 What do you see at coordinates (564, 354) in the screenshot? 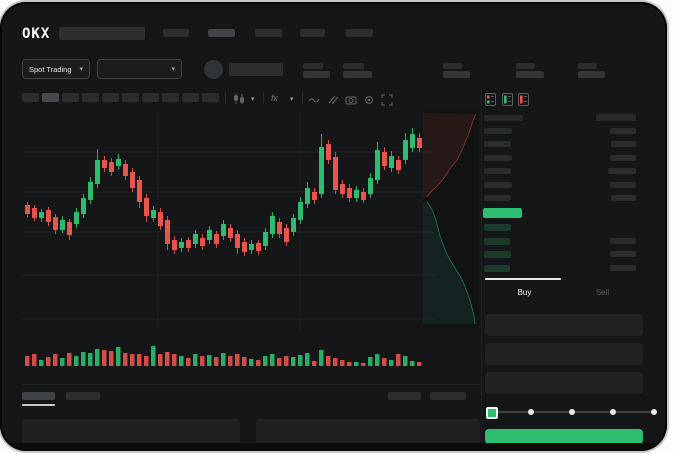
I see `amount-input` at bounding box center [564, 354].